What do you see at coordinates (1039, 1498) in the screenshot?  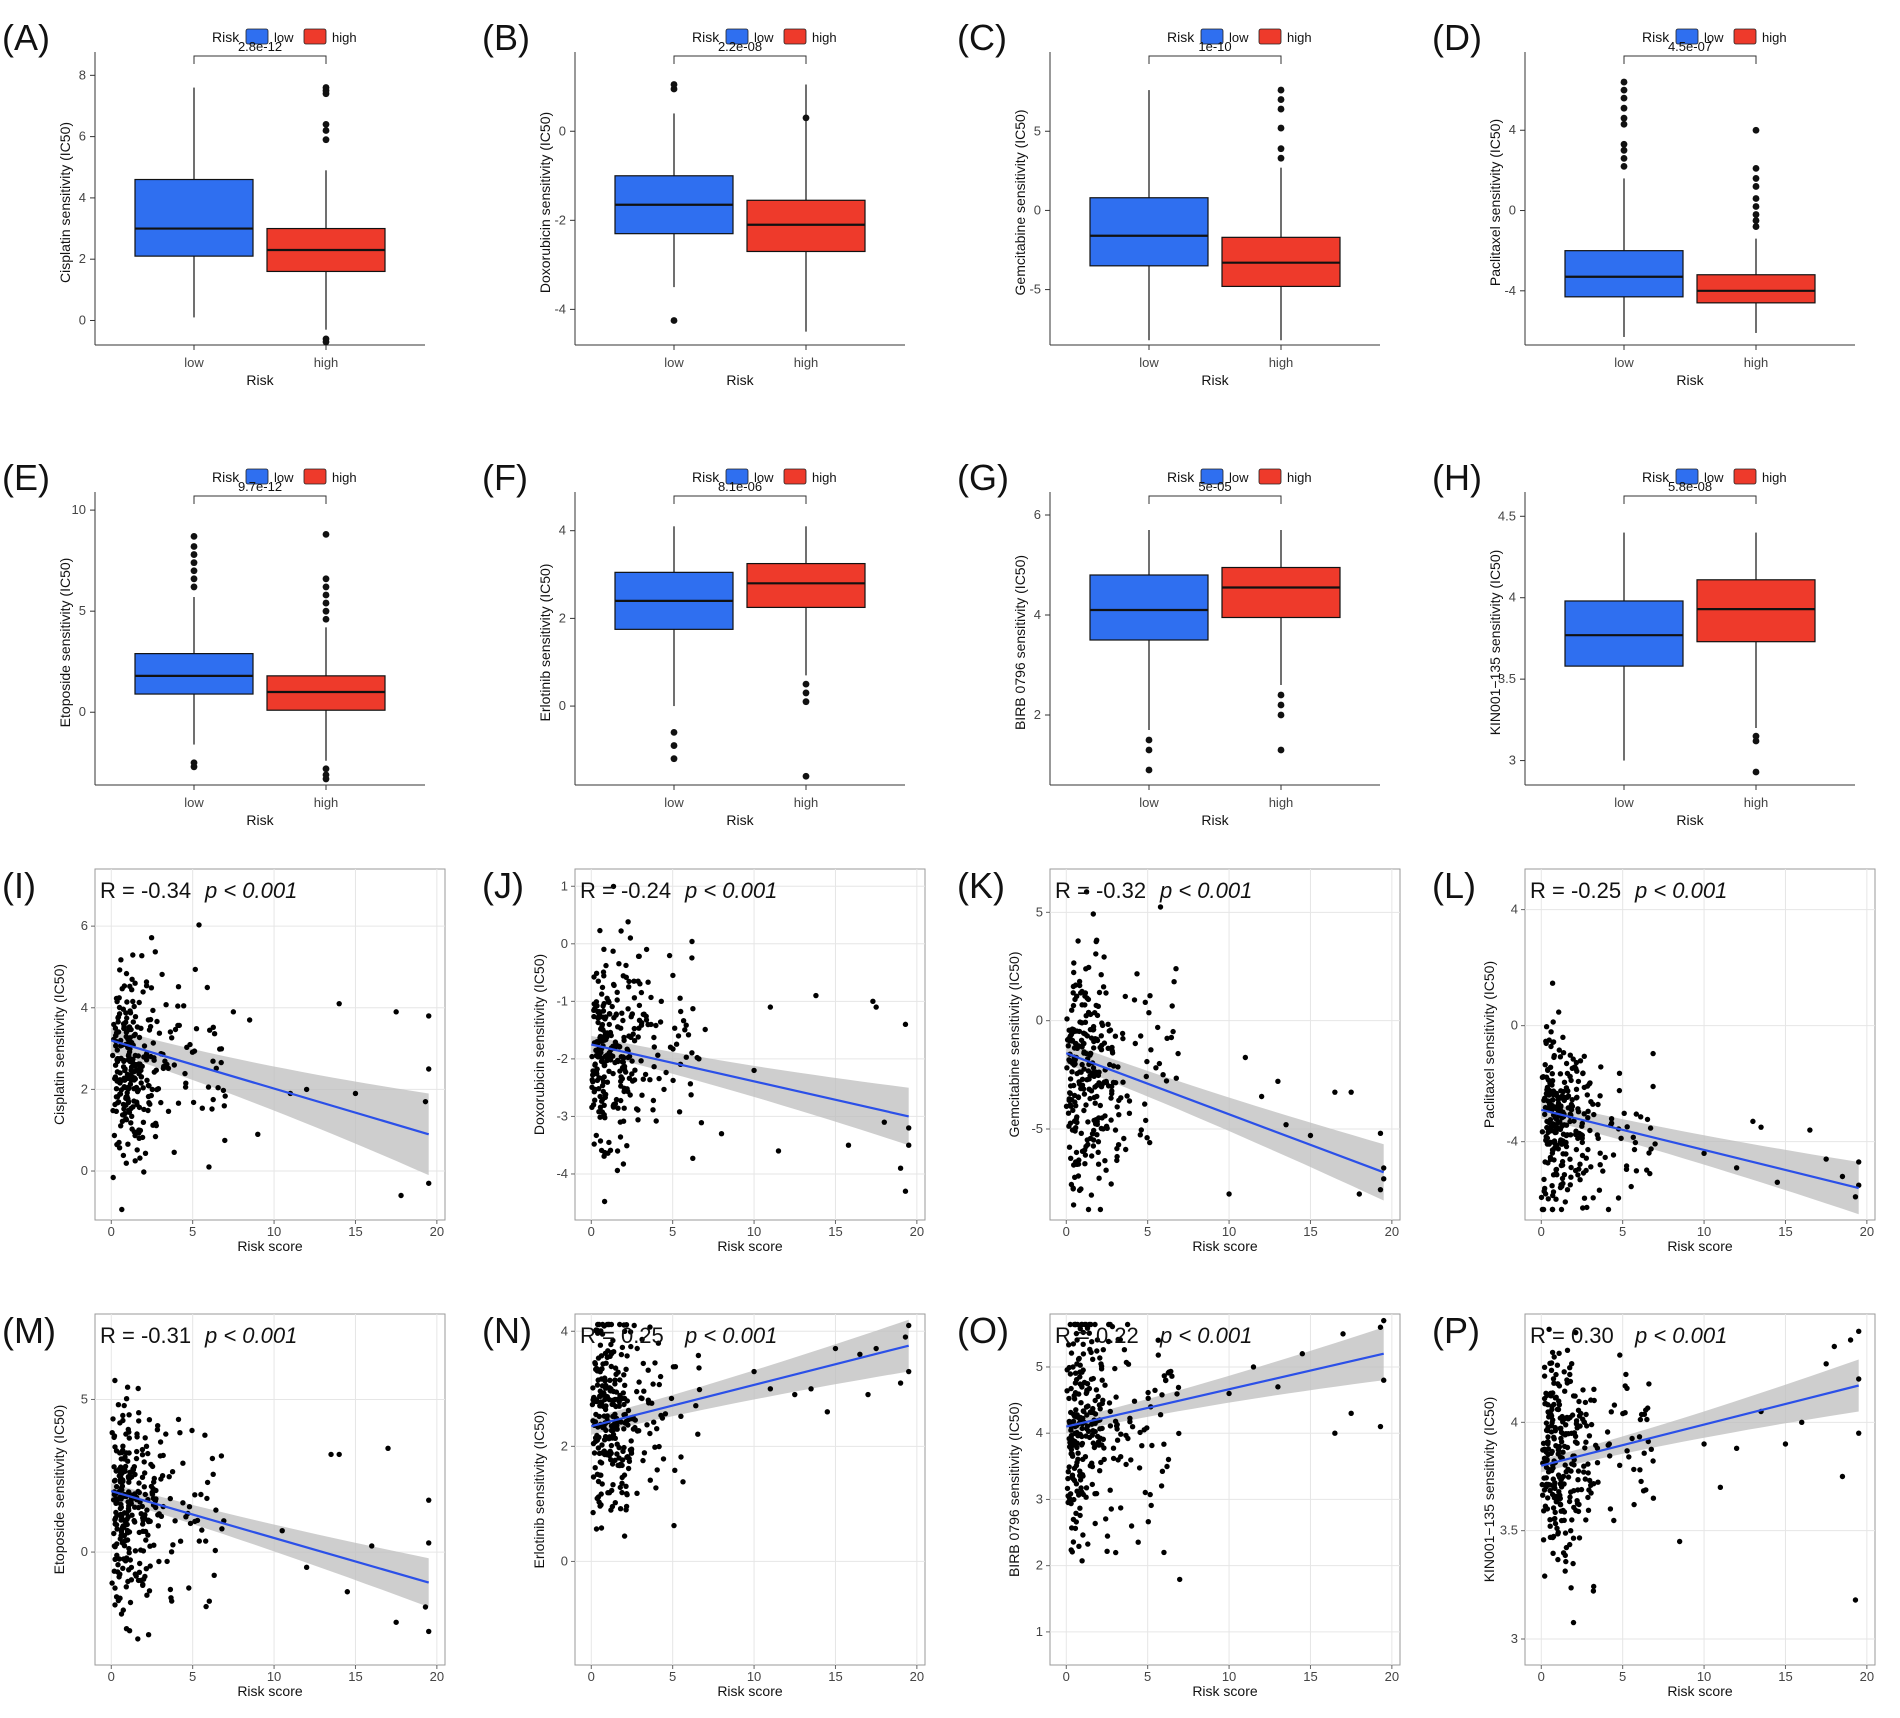 I see `y-tick-label: 3` at bounding box center [1039, 1498].